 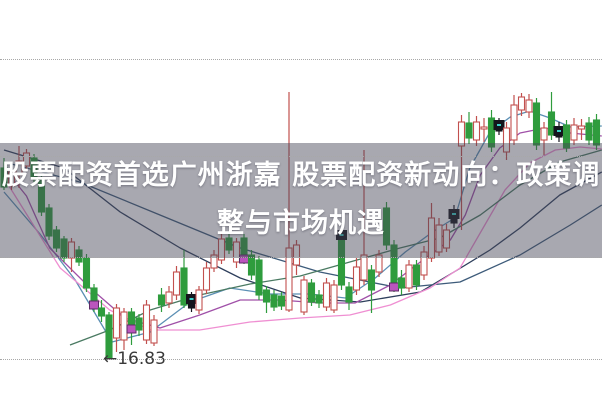 I want to click on headline-line1: 股票配资首选广州浙嘉 股票配资新动向：政策调, so click(x=301, y=175).